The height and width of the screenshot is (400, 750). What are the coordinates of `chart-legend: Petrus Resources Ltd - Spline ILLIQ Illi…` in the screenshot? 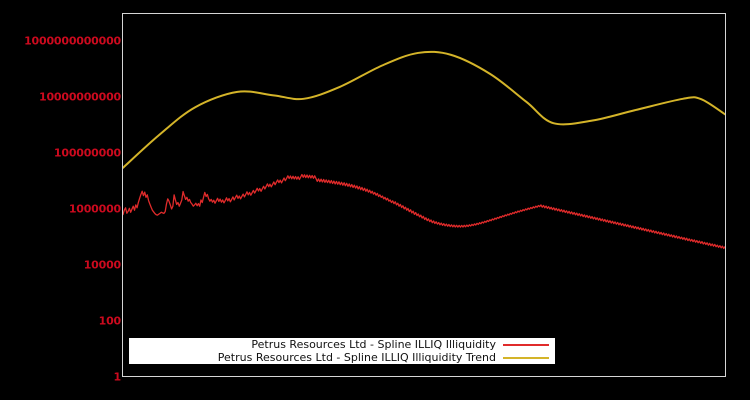 It's located at (342, 351).